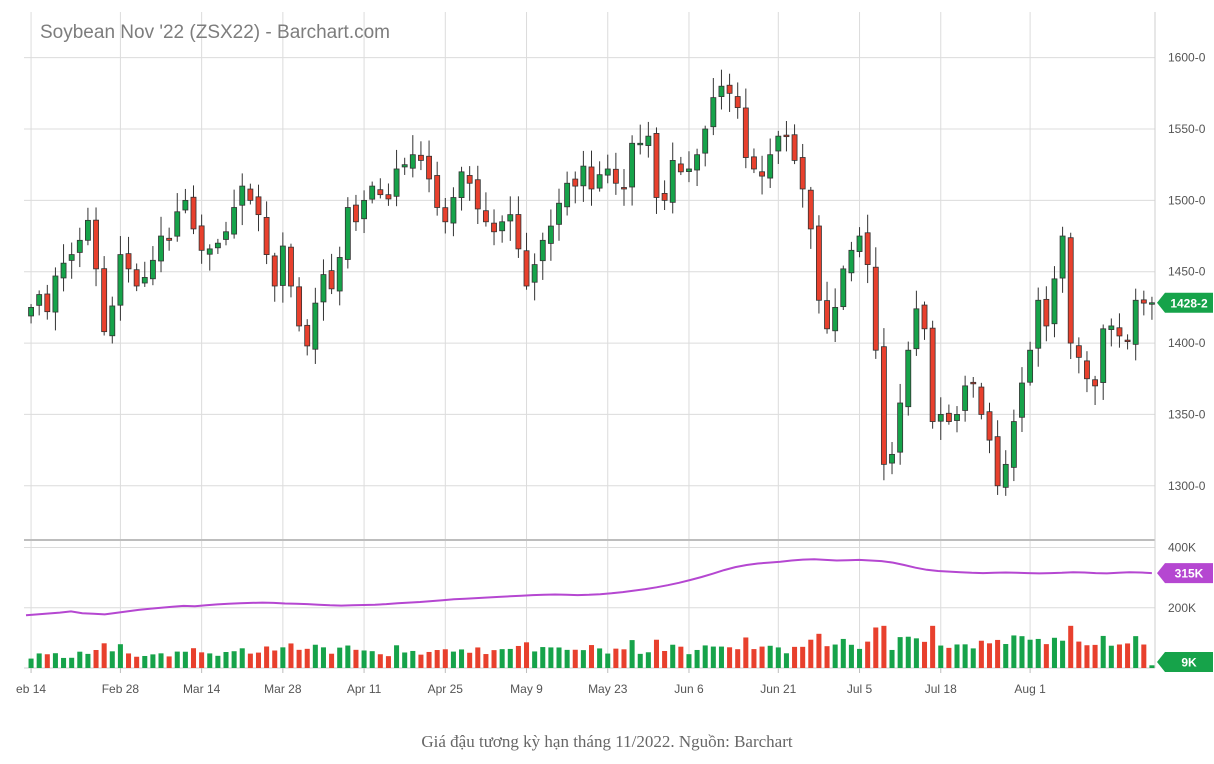 This screenshot has height=764, width=1214. I want to click on x-tick-label: Mar 28, so click(283, 689).